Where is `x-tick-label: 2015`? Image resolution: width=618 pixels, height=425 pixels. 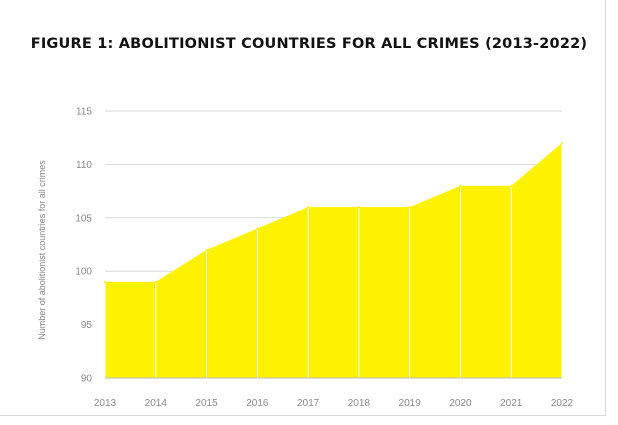 x-tick-label: 2015 is located at coordinates (206, 403).